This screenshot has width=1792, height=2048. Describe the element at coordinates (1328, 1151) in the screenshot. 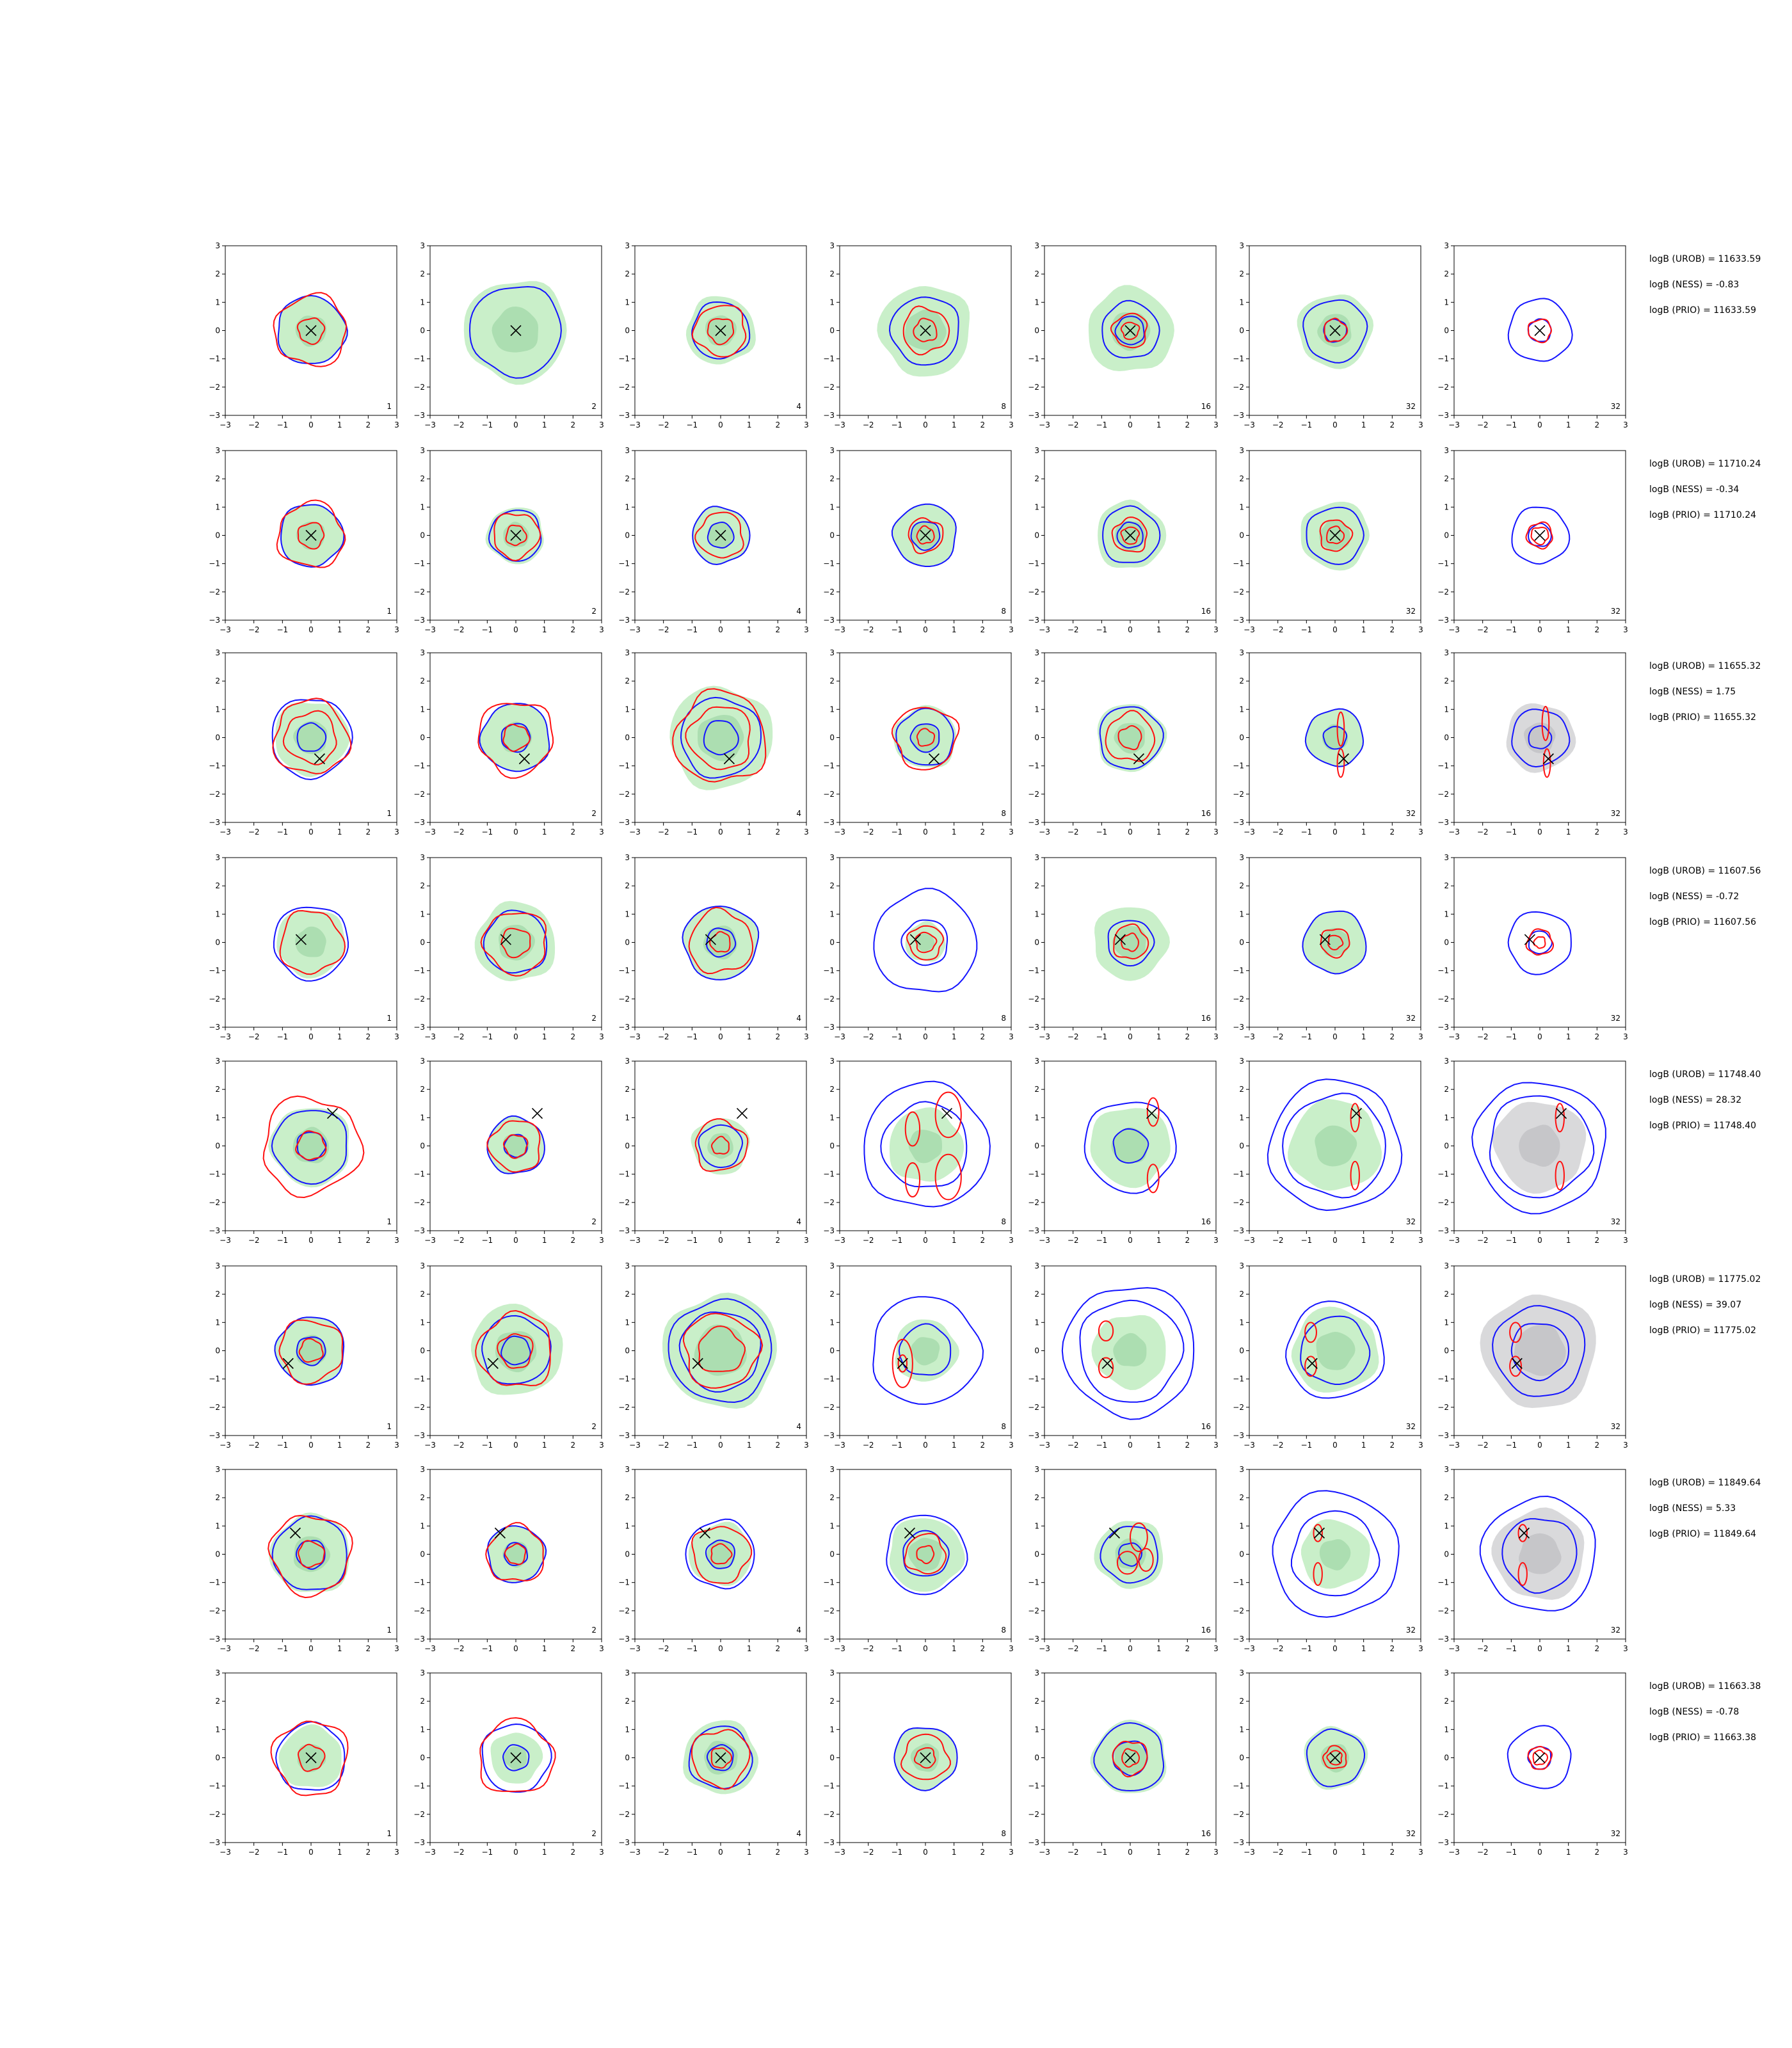

I see `panel-r4-c5: −3−3 −2 −2 −1 −1 0 0 1 1 2 2 3 3 32` at that location.